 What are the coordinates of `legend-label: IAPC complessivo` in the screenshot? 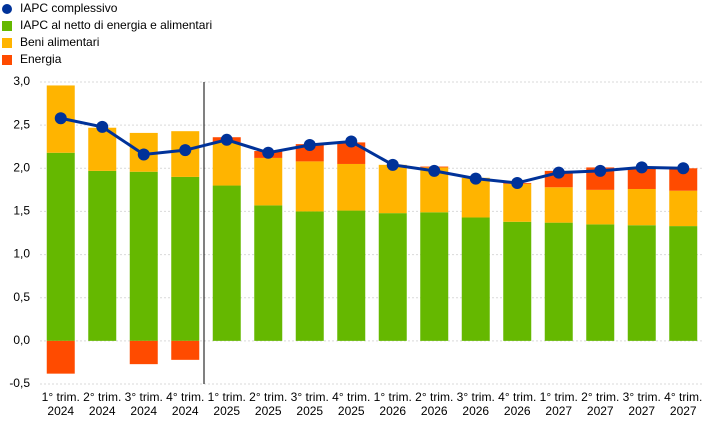 It's located at (69, 8).